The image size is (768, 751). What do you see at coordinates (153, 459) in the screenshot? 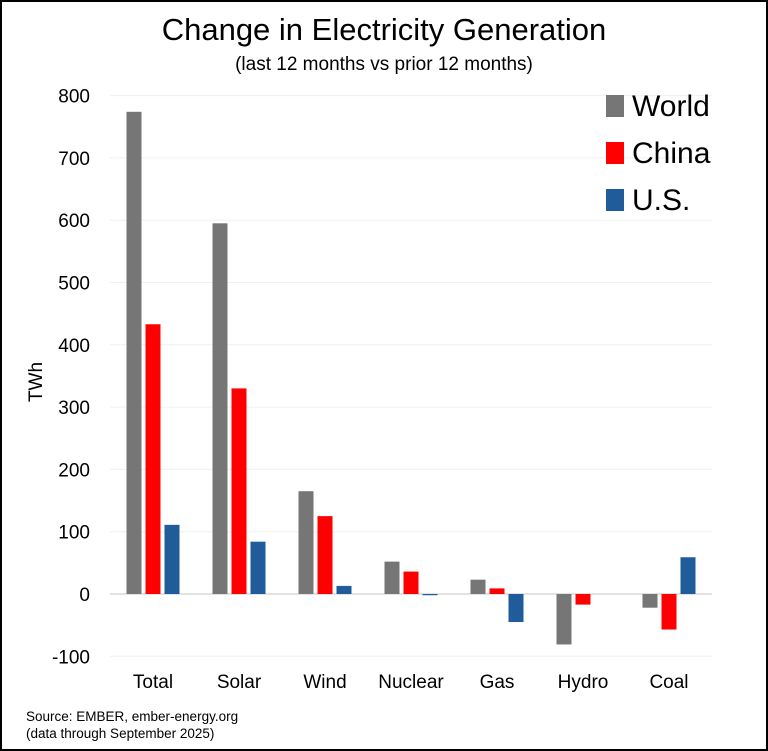
I see `bar-china-total` at bounding box center [153, 459].